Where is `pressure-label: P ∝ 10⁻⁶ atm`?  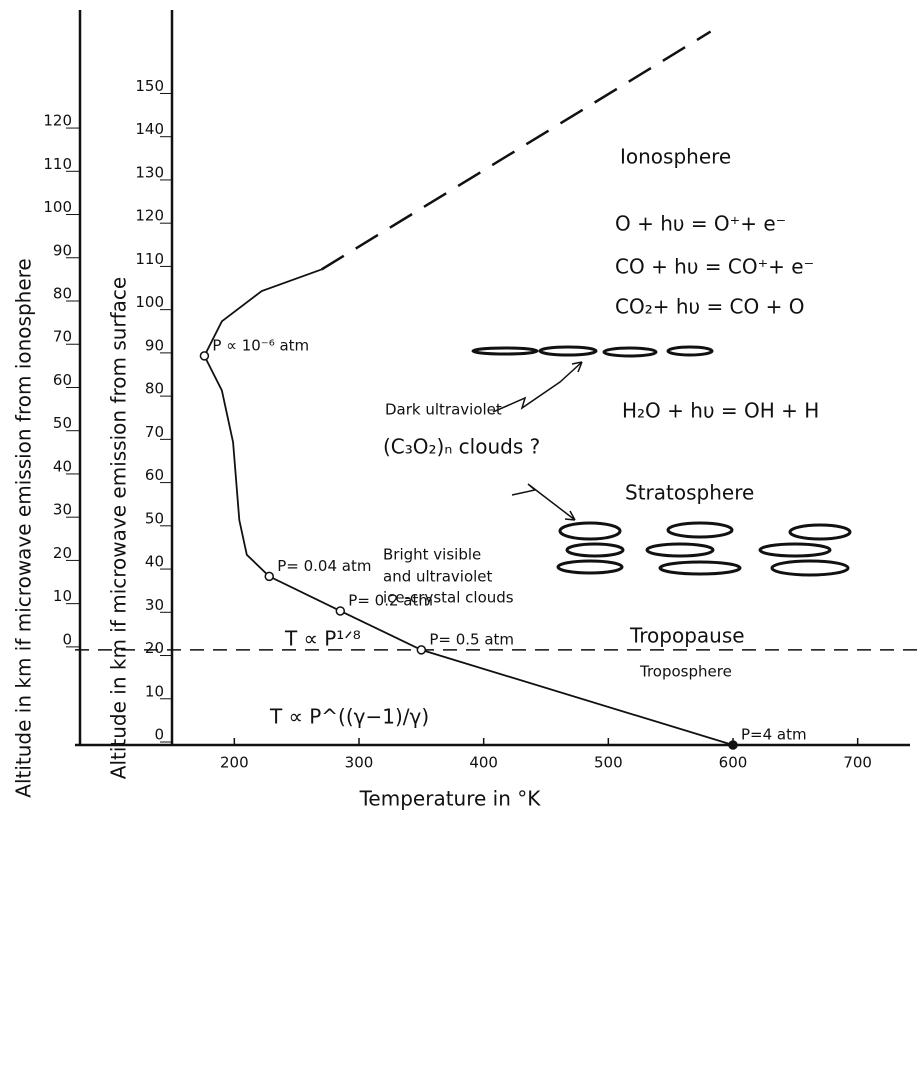 pressure-label: P ∝ 10⁻⁶ atm is located at coordinates (260, 345).